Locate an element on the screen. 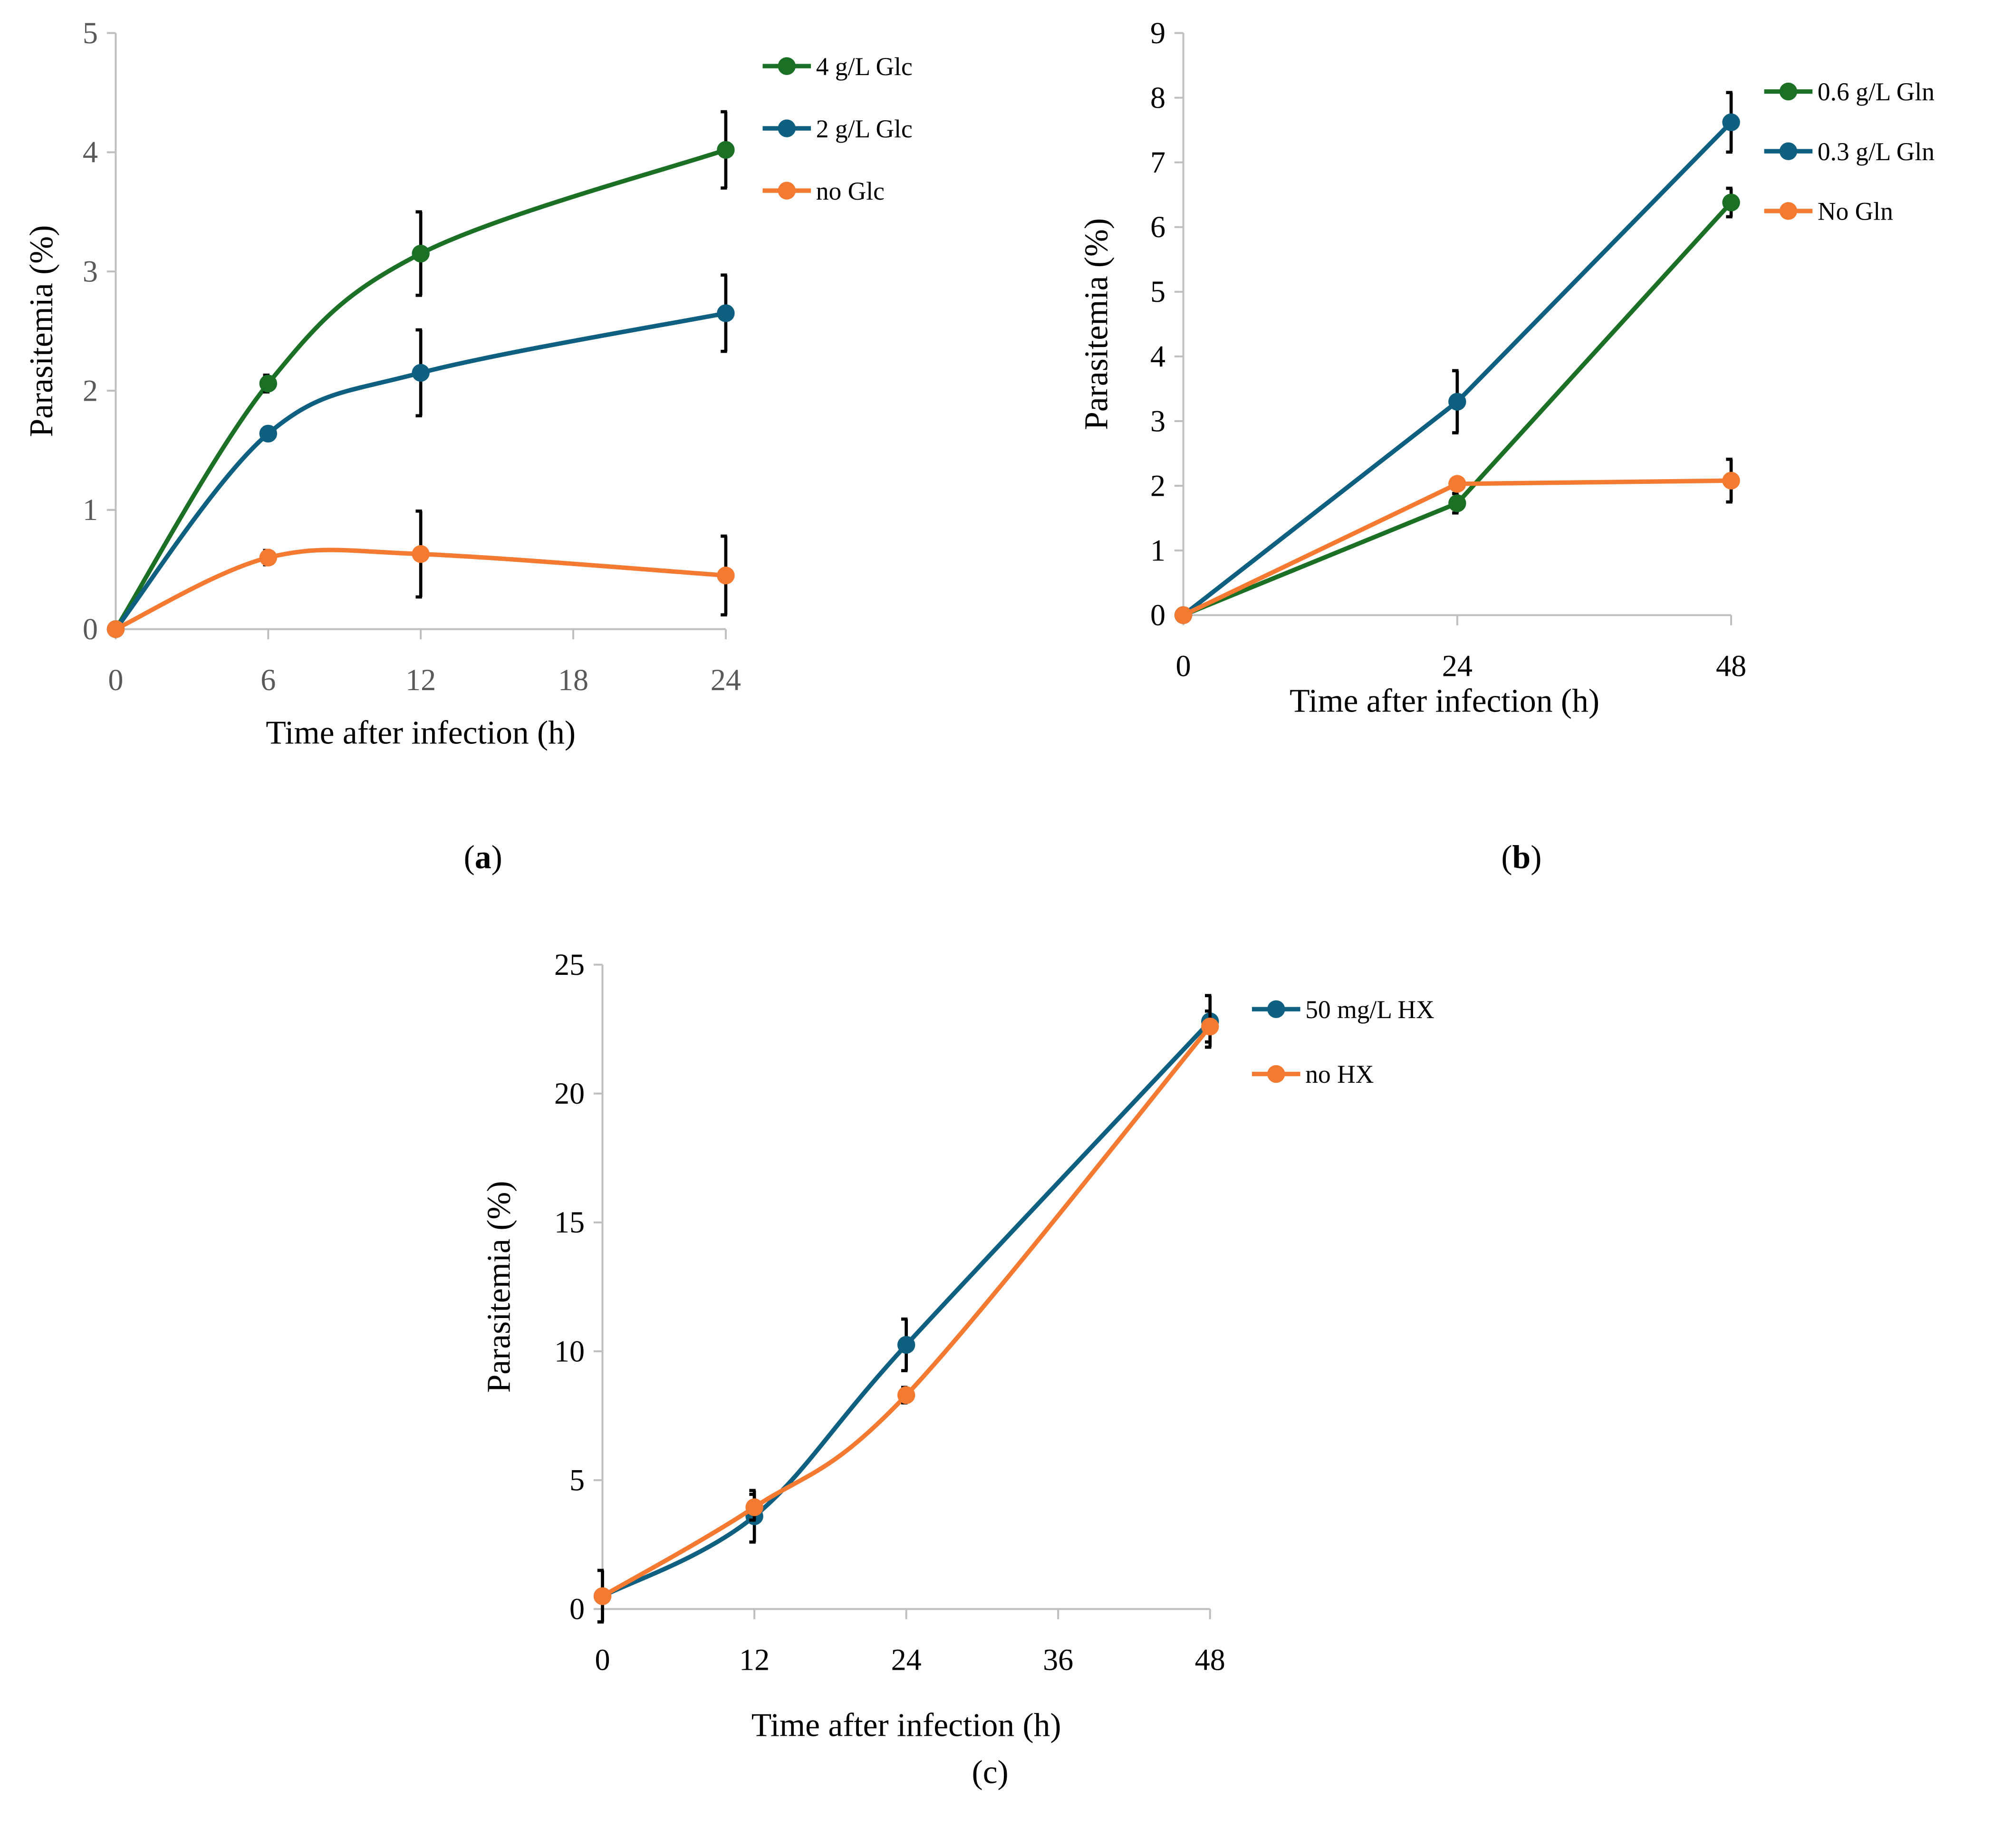 The height and width of the screenshot is (1848, 1993). series-0-3-g-l-gln is located at coordinates (1457, 357).